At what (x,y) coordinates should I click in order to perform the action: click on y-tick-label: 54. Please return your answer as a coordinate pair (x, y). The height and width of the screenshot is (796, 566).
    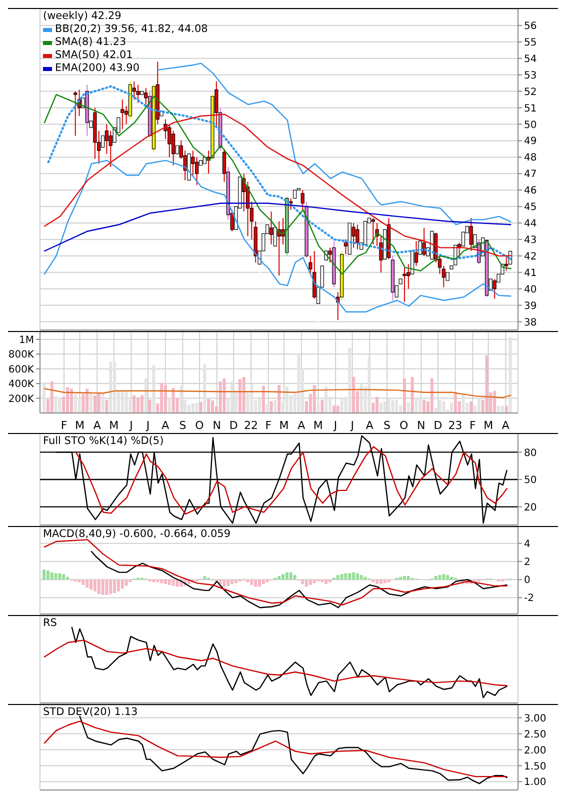
    Looking at the image, I should click on (530, 59).